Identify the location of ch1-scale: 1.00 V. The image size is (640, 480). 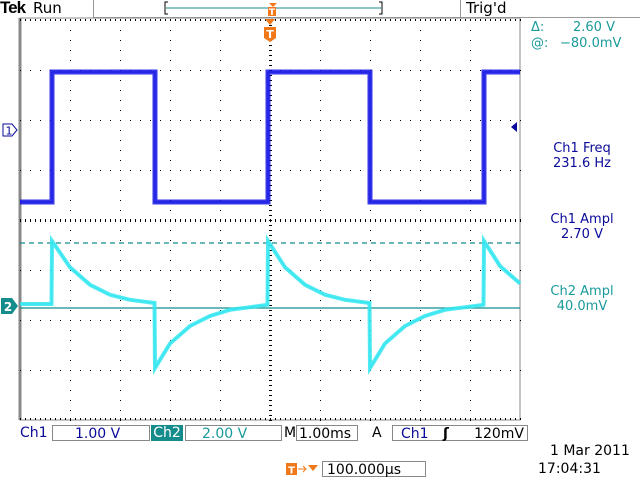
(101, 433).